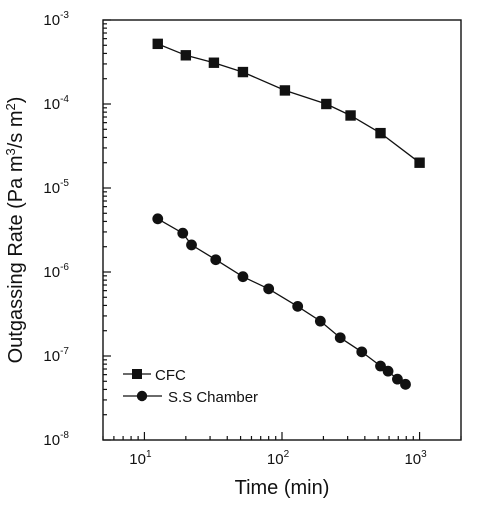 This screenshot has width=485, height=505. What do you see at coordinates (170, 375) in the screenshot?
I see `legend-label-cfc: CFC` at bounding box center [170, 375].